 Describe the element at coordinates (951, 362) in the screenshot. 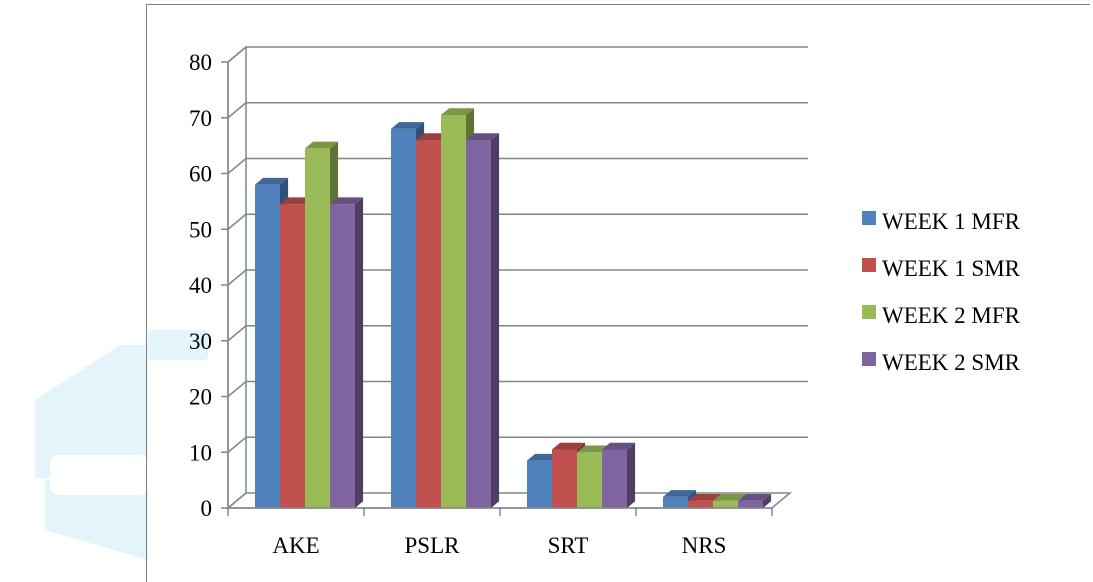

I see `legend-label: WEEK 2 SMR` at that location.